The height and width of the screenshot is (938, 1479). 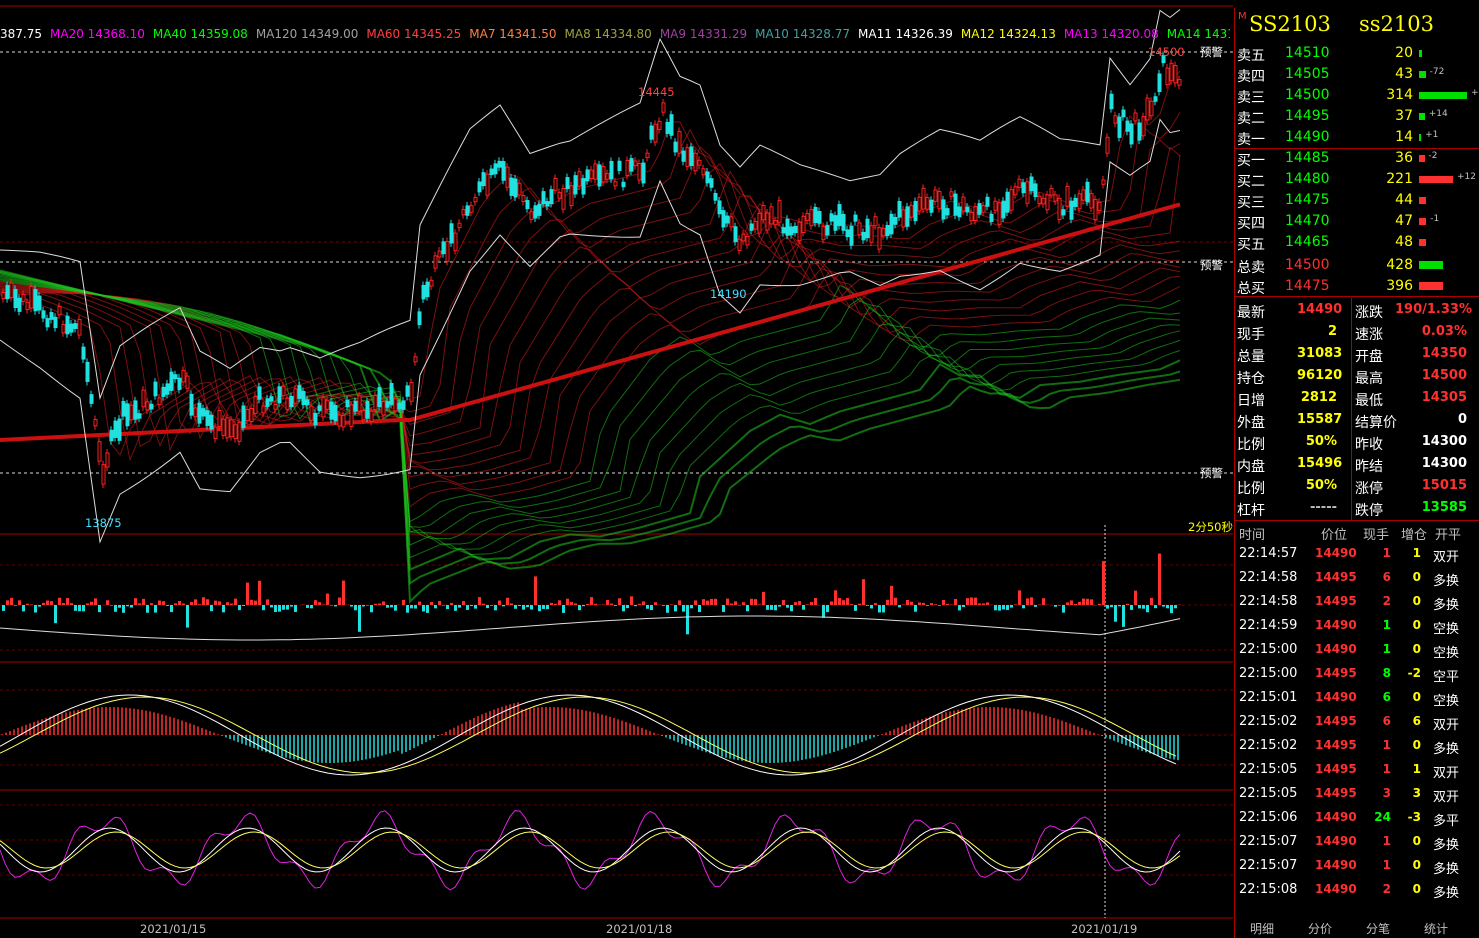 What do you see at coordinates (1307, 179) in the screenshot?
I see `level-price: 14480` at bounding box center [1307, 179].